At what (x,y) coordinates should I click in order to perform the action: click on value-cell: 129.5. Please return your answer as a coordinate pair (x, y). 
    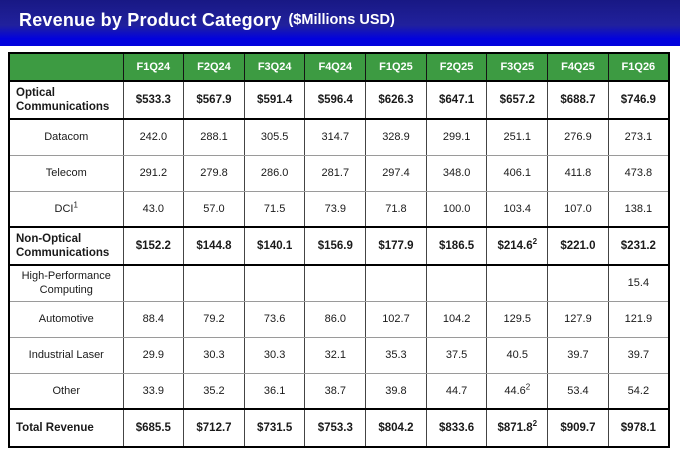
    Looking at the image, I should click on (517, 319).